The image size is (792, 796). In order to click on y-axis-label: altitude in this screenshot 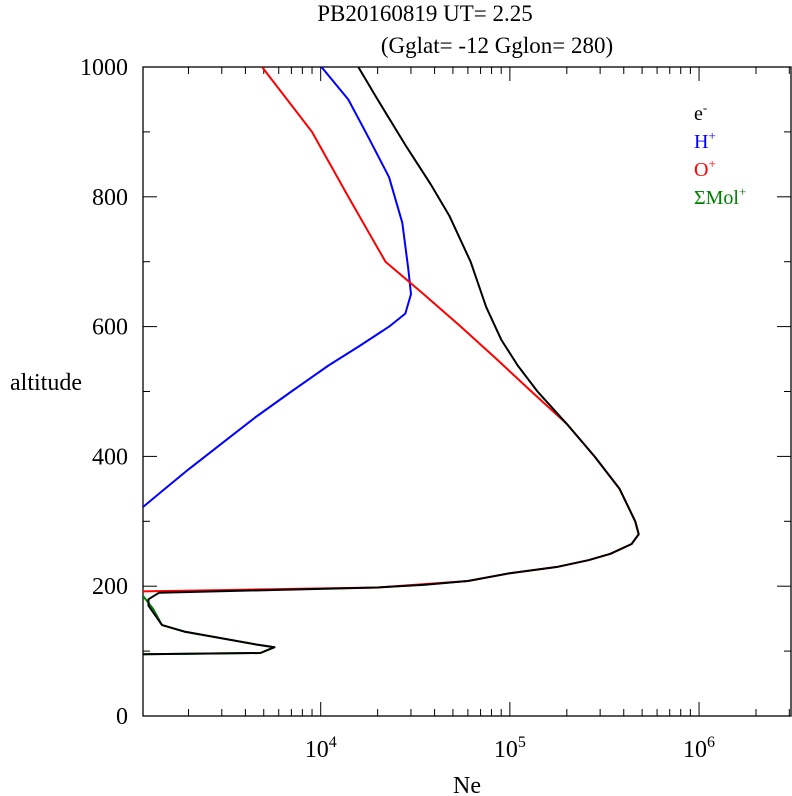, I will do `click(46, 383)`.